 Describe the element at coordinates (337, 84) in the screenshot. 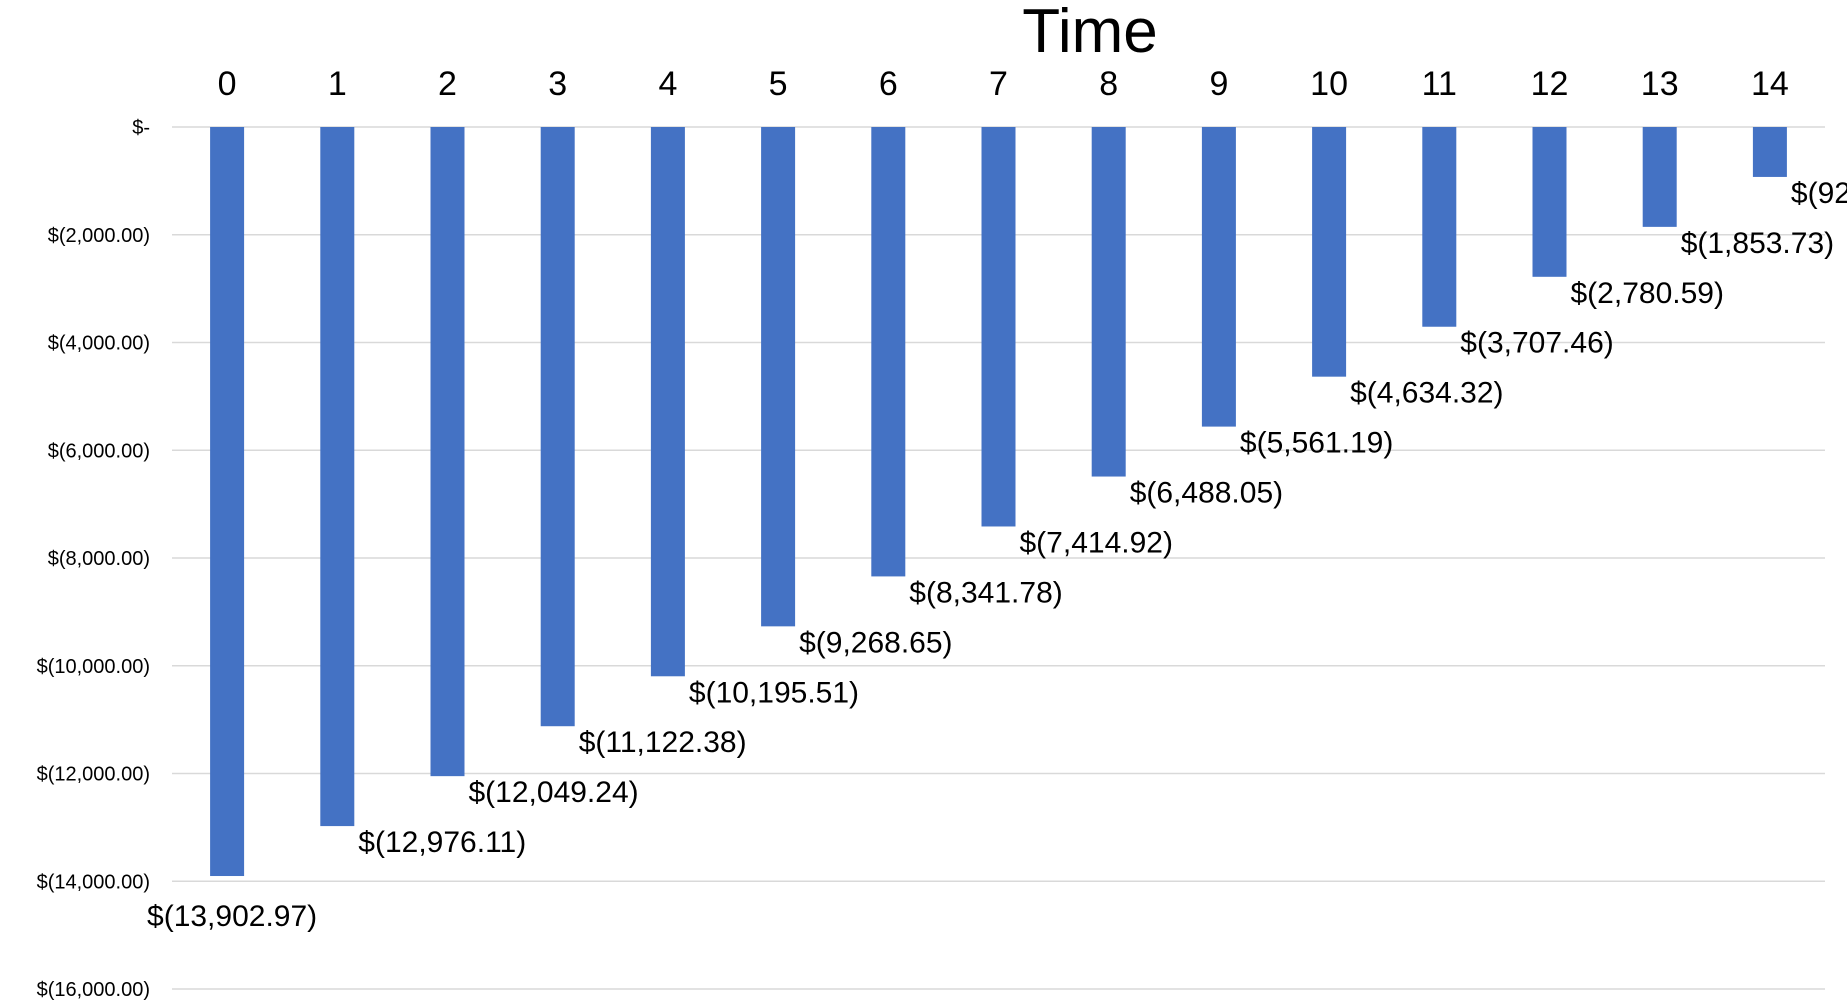

I see `x-category-label: 1` at that location.